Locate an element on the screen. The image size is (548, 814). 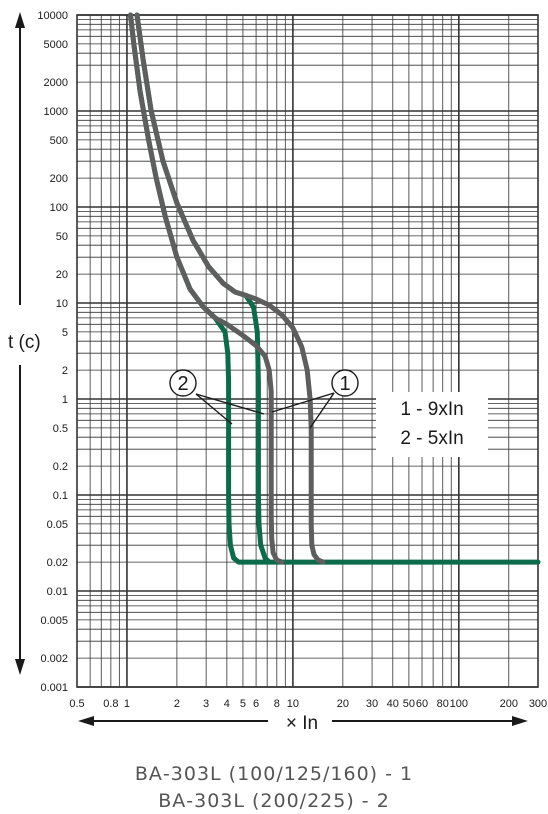
legend: 1 - 9xIn 2 - 5xIn is located at coordinates (432, 424).